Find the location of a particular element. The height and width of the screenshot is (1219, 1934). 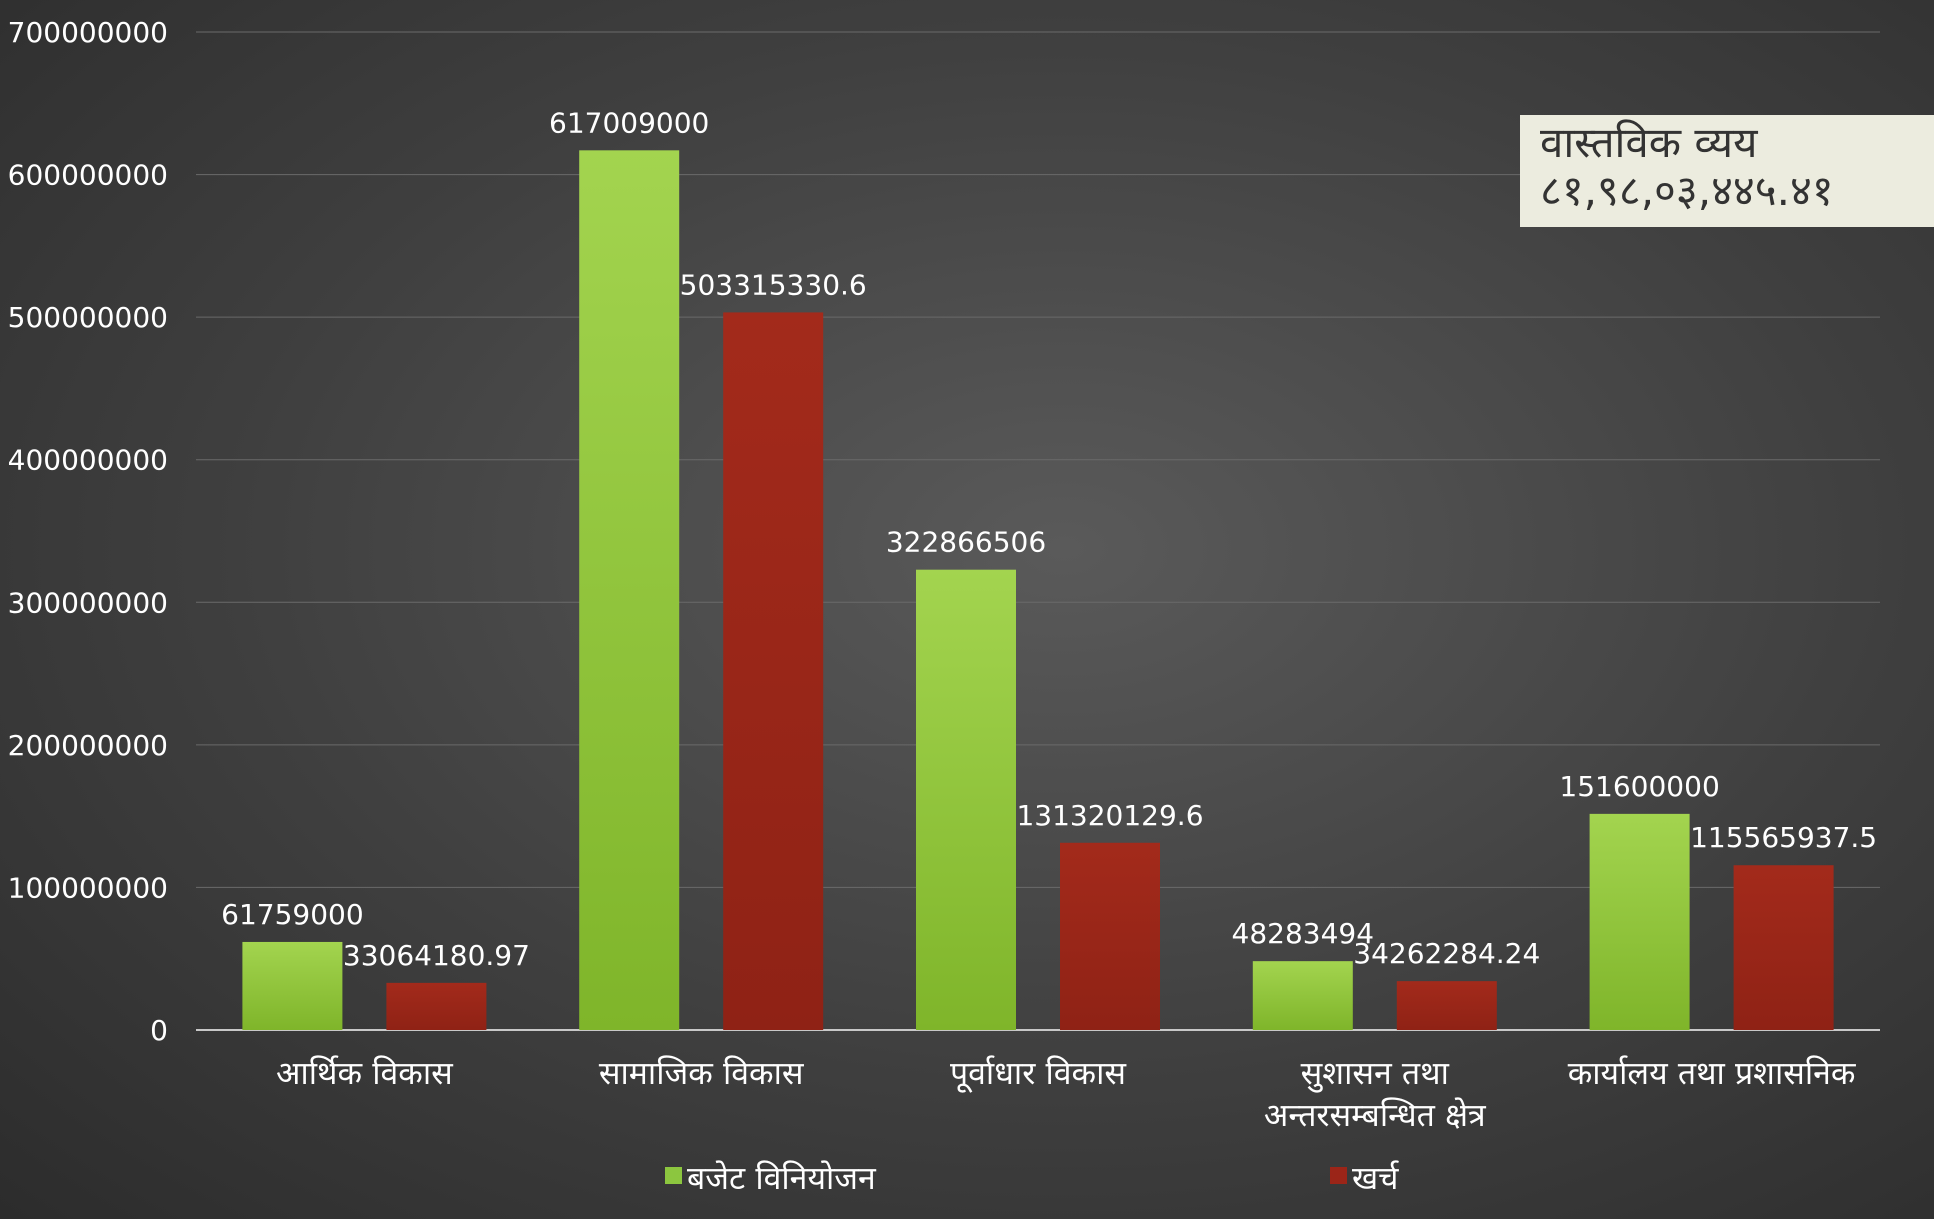

data-label: 48283494 is located at coordinates (1303, 933).